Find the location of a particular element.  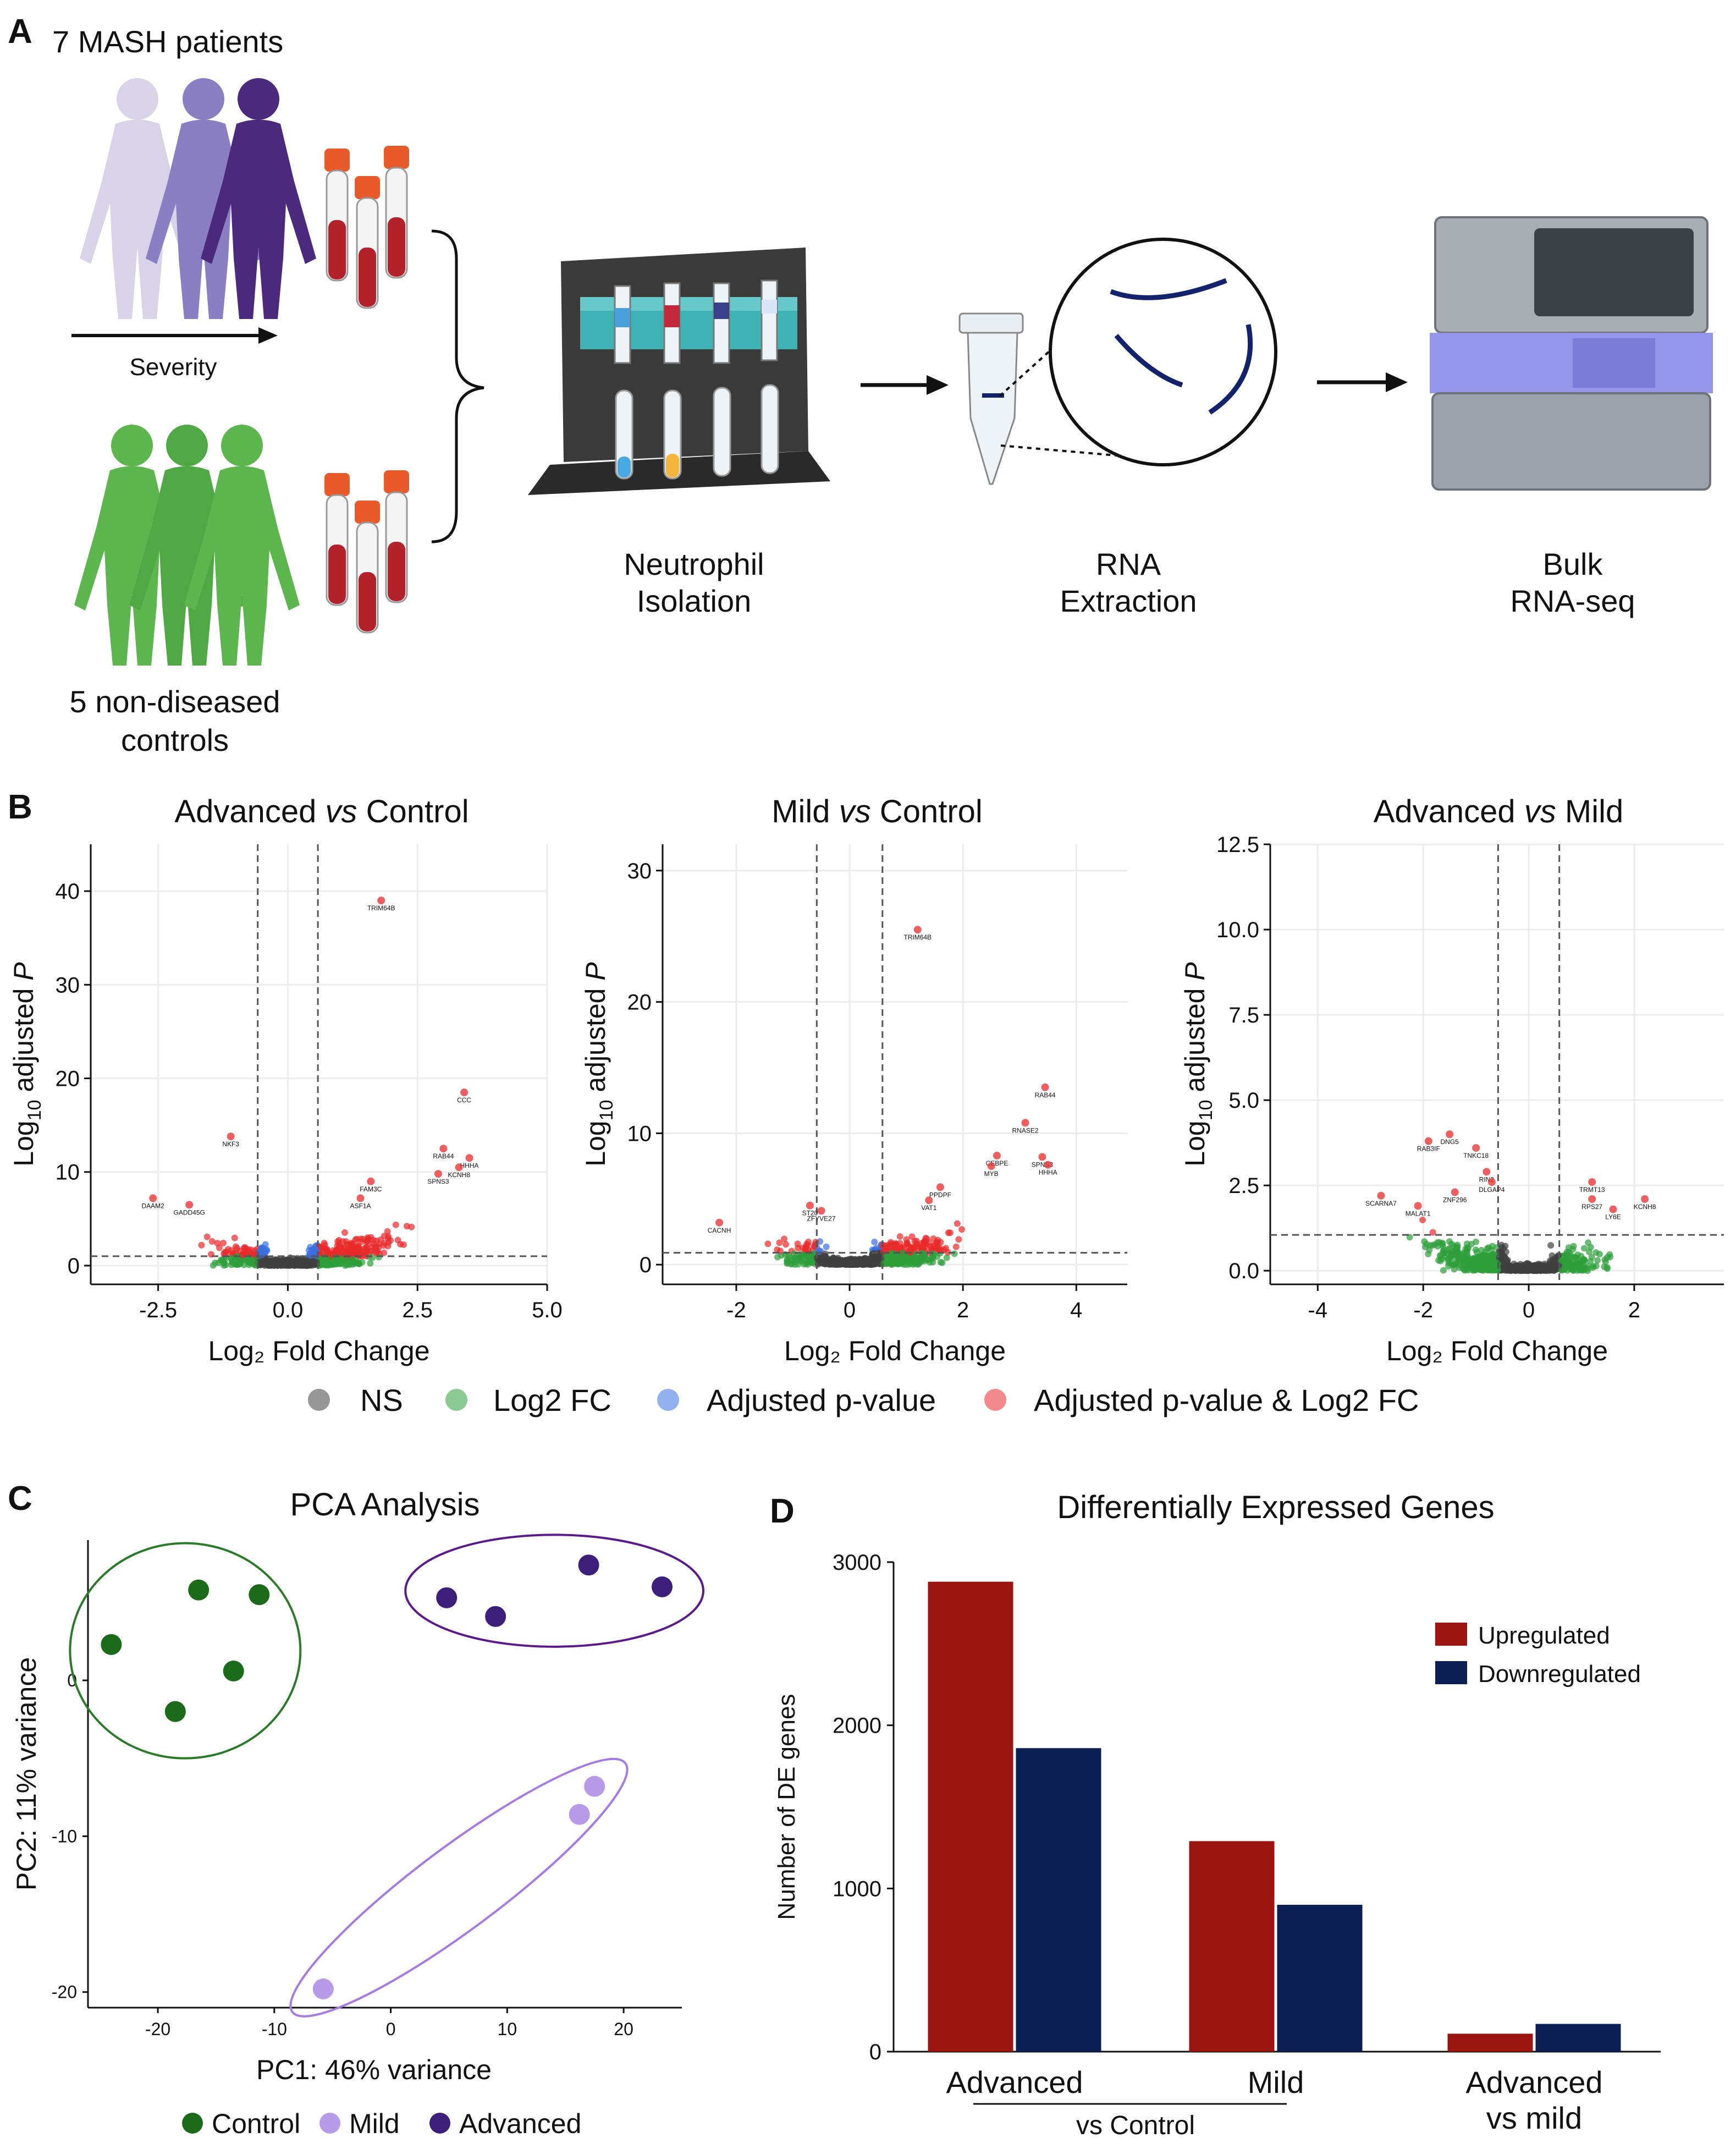

pca-legend-label: Mild is located at coordinates (375, 2123).